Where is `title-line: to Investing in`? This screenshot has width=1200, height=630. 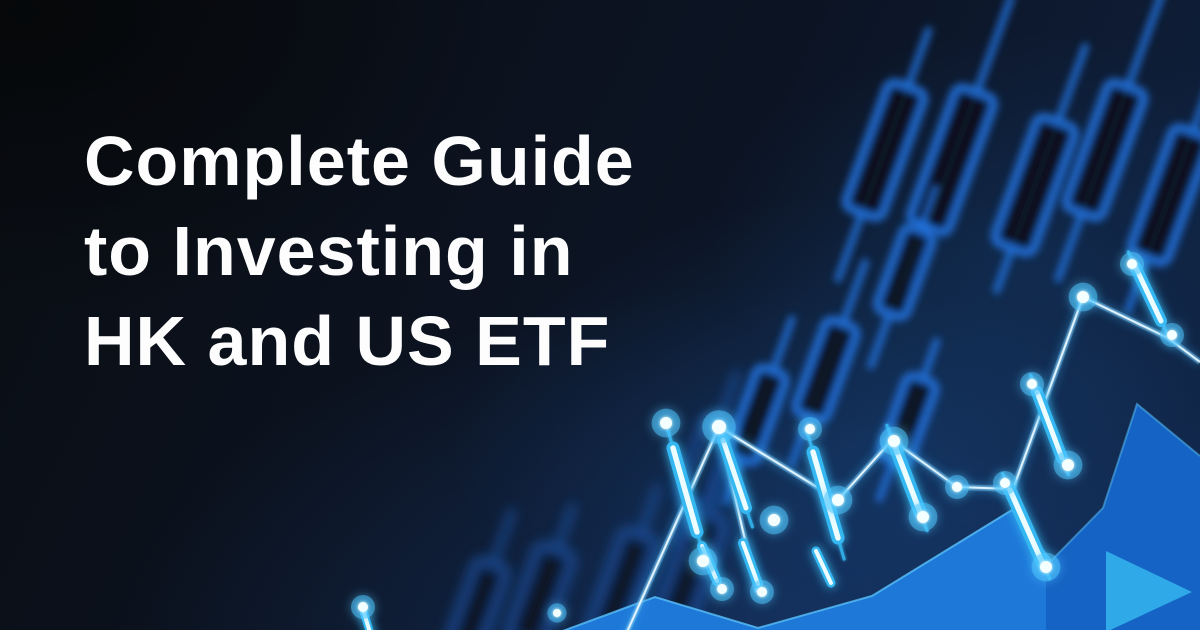 title-line: to Investing in is located at coordinates (329, 251).